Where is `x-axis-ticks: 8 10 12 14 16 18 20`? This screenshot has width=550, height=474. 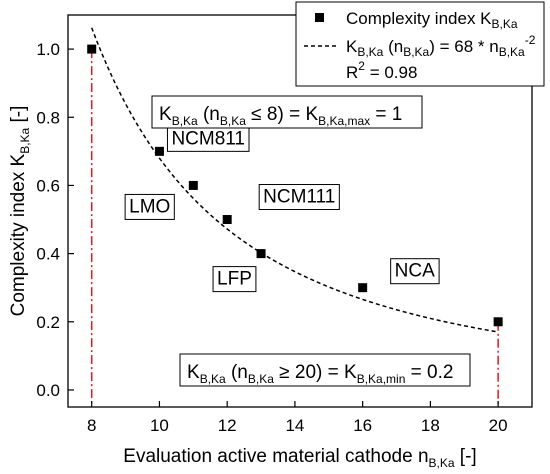
x-axis-ticks: 8 10 12 14 16 18 20 is located at coordinates (297, 418).